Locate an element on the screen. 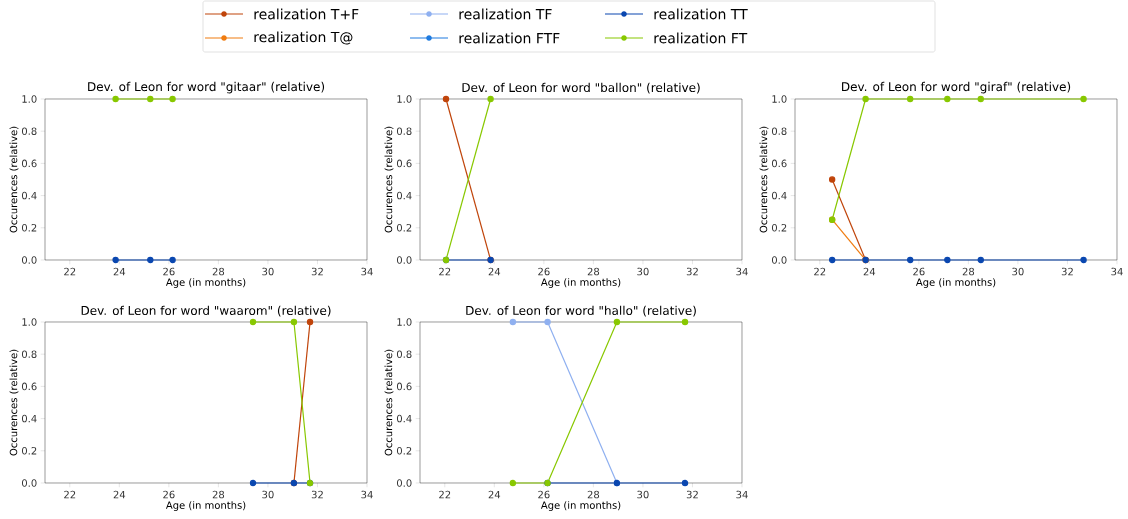  legend-label: realization FT is located at coordinates (701, 38).